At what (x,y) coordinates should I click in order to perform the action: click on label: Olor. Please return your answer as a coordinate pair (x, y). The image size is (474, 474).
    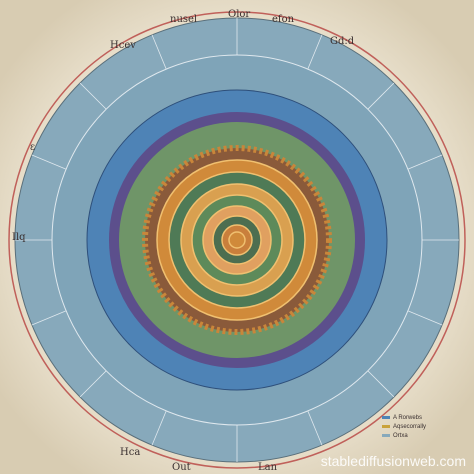
    Looking at the image, I should click on (239, 14).